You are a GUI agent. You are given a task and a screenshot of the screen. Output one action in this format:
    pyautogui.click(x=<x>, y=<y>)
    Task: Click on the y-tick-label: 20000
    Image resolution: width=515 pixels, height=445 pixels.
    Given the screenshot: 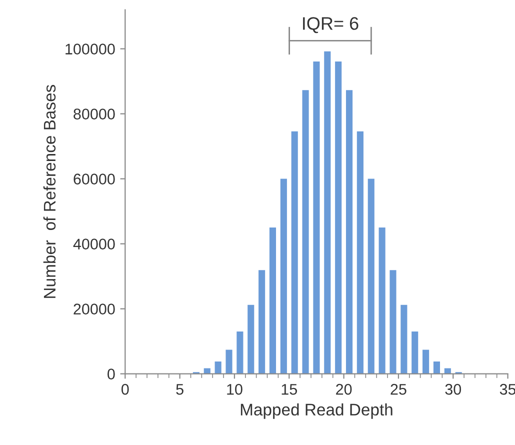 What is the action you would take?
    pyautogui.click(x=94, y=309)
    